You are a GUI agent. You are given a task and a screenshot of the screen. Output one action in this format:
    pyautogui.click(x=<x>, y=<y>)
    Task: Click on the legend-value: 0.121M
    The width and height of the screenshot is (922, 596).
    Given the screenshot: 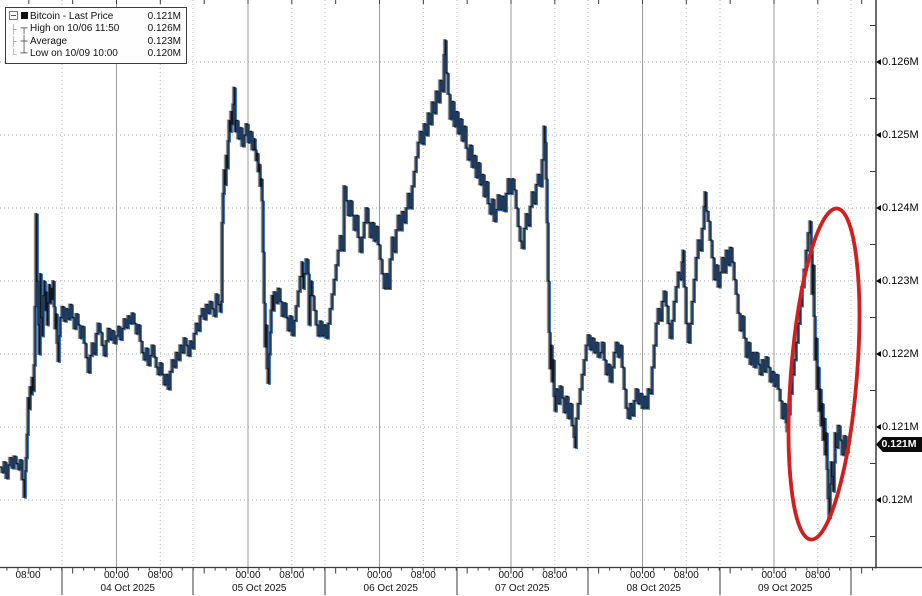 What is the action you would take?
    pyautogui.click(x=164, y=16)
    